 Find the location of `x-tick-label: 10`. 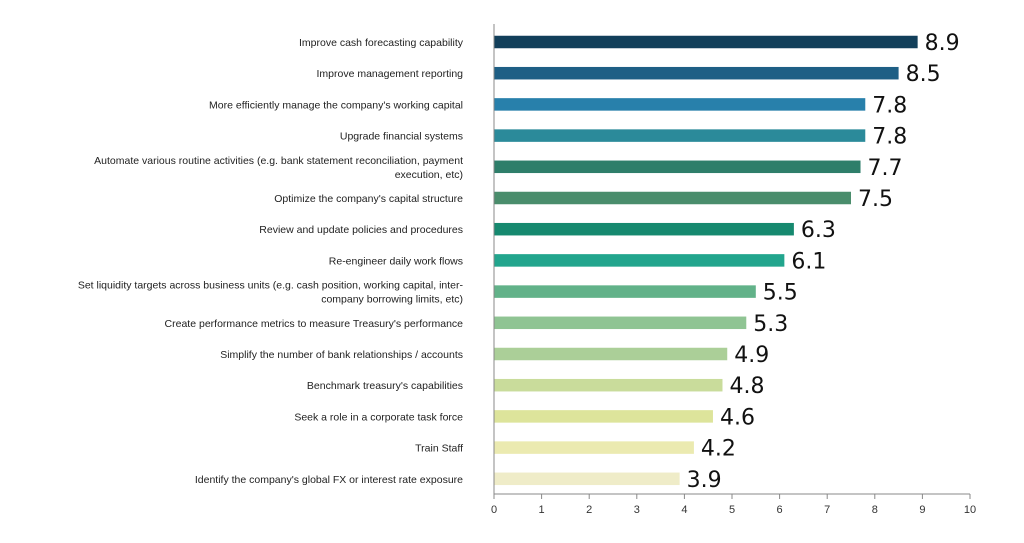

x-tick-label: 10 is located at coordinates (970, 510).